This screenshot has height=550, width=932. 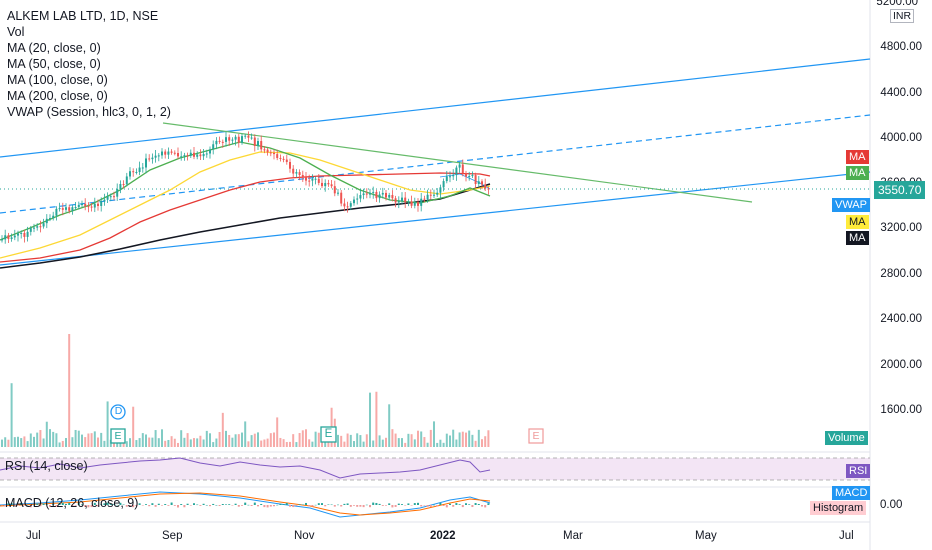 What do you see at coordinates (46, 466) in the screenshot?
I see `rsi-pane-label: RSI (14, close)` at bounding box center [46, 466].